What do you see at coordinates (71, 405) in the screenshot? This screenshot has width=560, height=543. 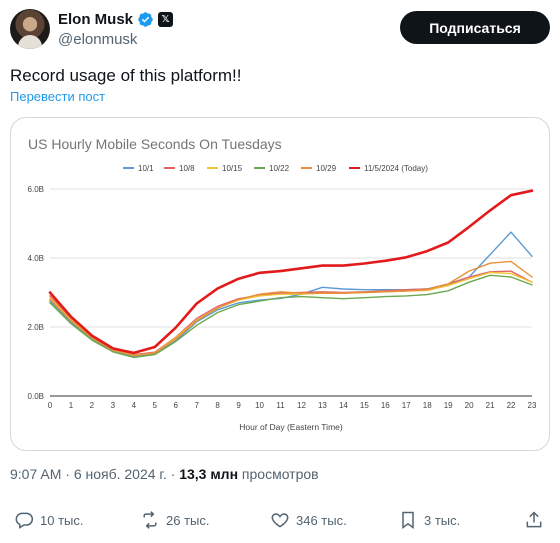 I see `x-tick-label: 1` at bounding box center [71, 405].